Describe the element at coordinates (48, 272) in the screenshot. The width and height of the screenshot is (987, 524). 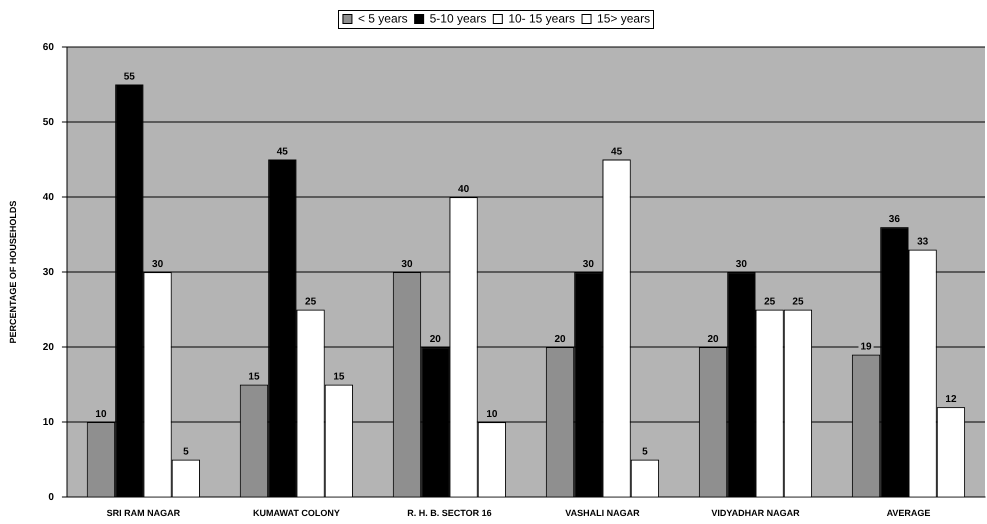
I see `y-tick-label: 30` at that location.